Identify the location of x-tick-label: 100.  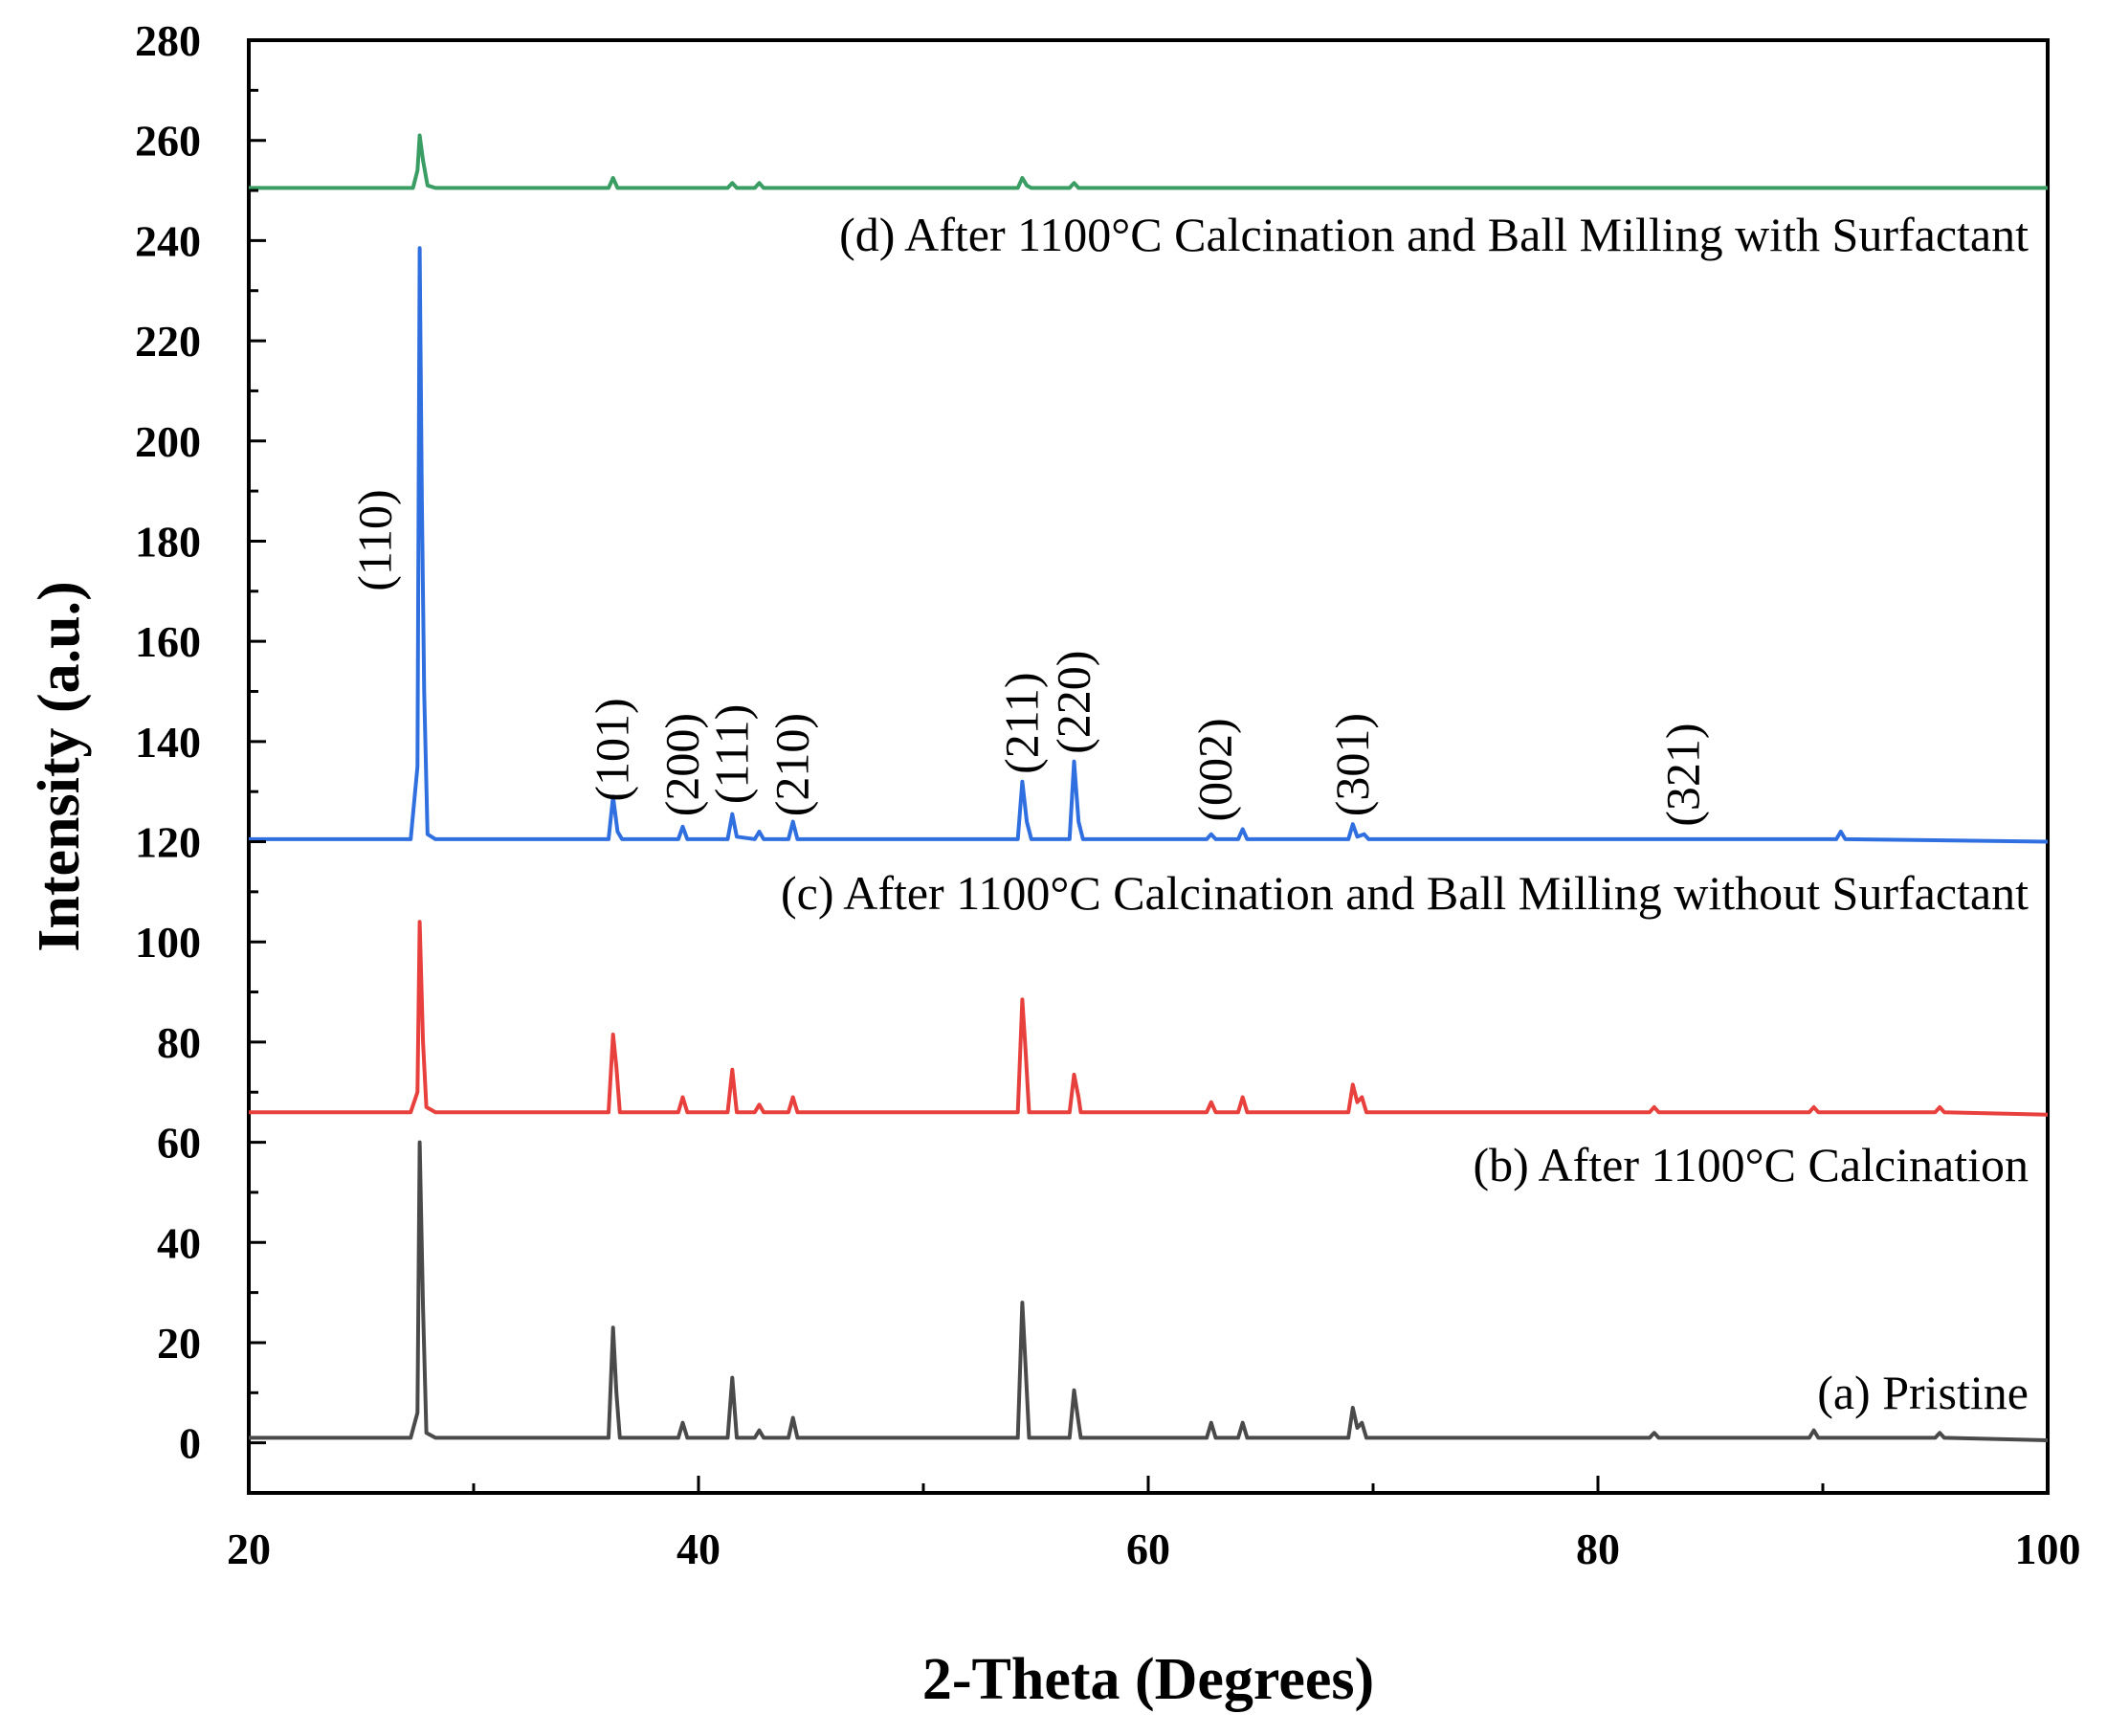
(2048, 1549).